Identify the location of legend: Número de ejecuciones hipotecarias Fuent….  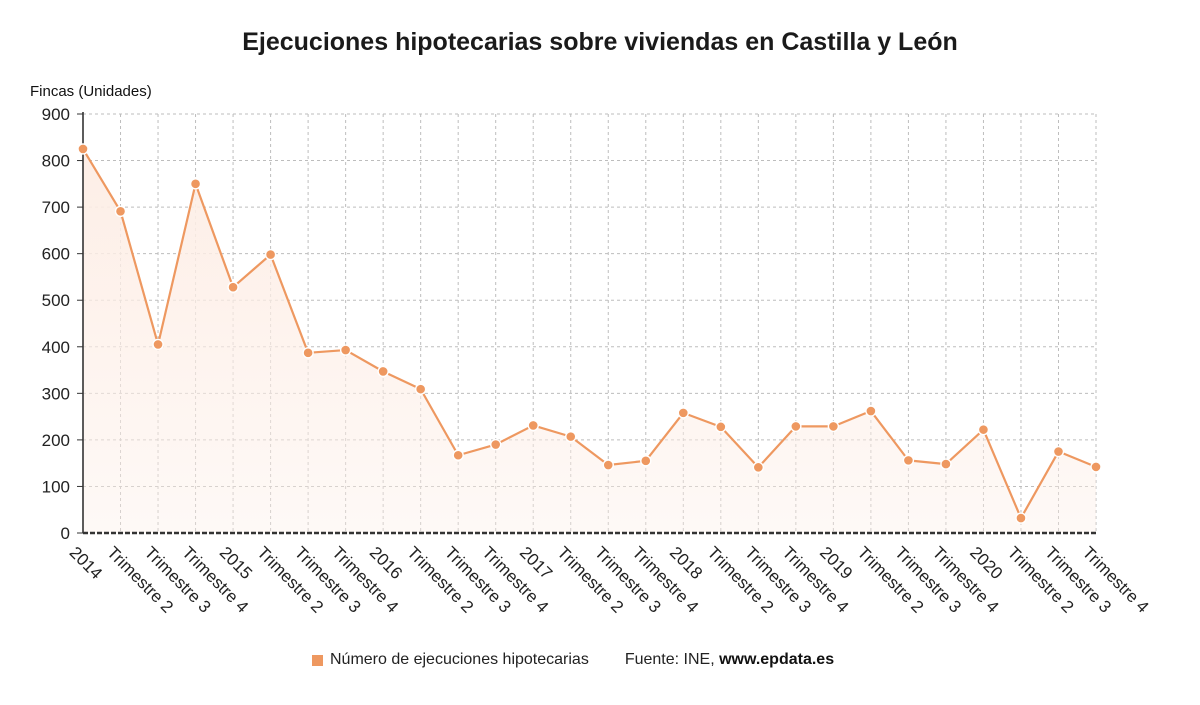
(573, 660).